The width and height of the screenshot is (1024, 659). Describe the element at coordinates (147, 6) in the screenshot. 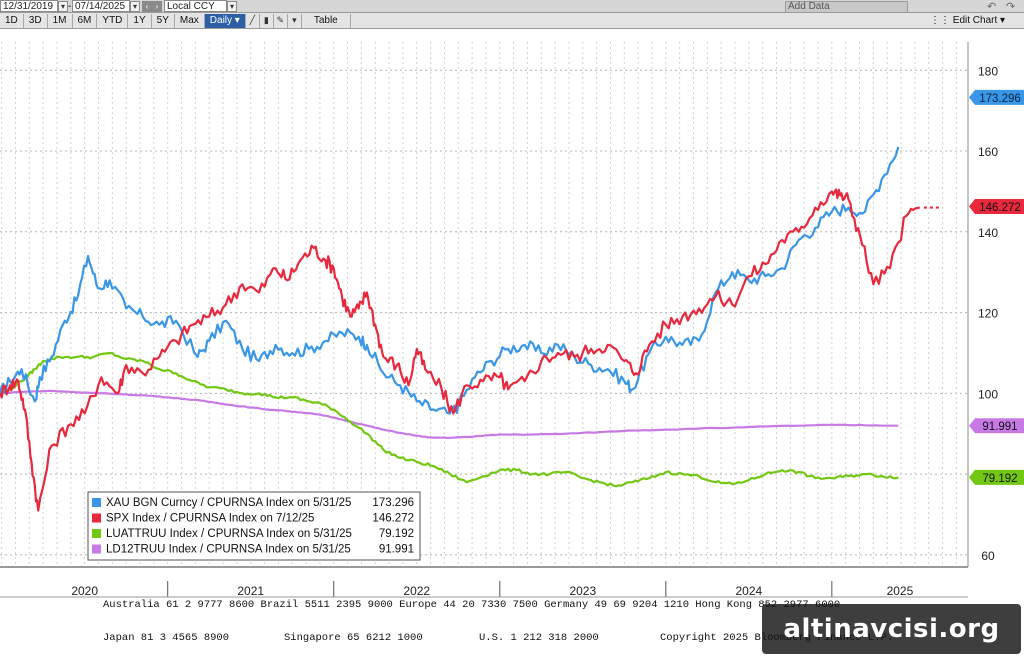

I see `scroll-left-icon: ‹` at that location.